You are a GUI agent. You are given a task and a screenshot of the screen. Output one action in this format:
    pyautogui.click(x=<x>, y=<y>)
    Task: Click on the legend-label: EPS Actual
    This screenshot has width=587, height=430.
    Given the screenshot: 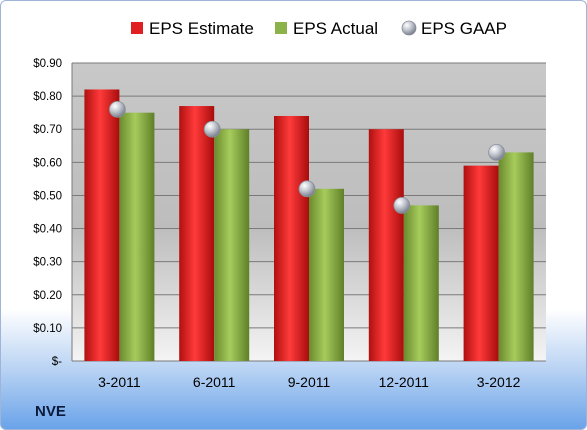 What is the action you would take?
    pyautogui.click(x=335, y=28)
    